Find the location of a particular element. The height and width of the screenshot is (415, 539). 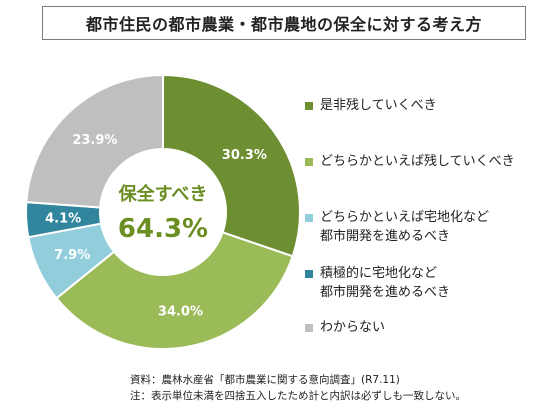

legend-label-line: どちらかといえば宅地化など is located at coordinates (405, 217).